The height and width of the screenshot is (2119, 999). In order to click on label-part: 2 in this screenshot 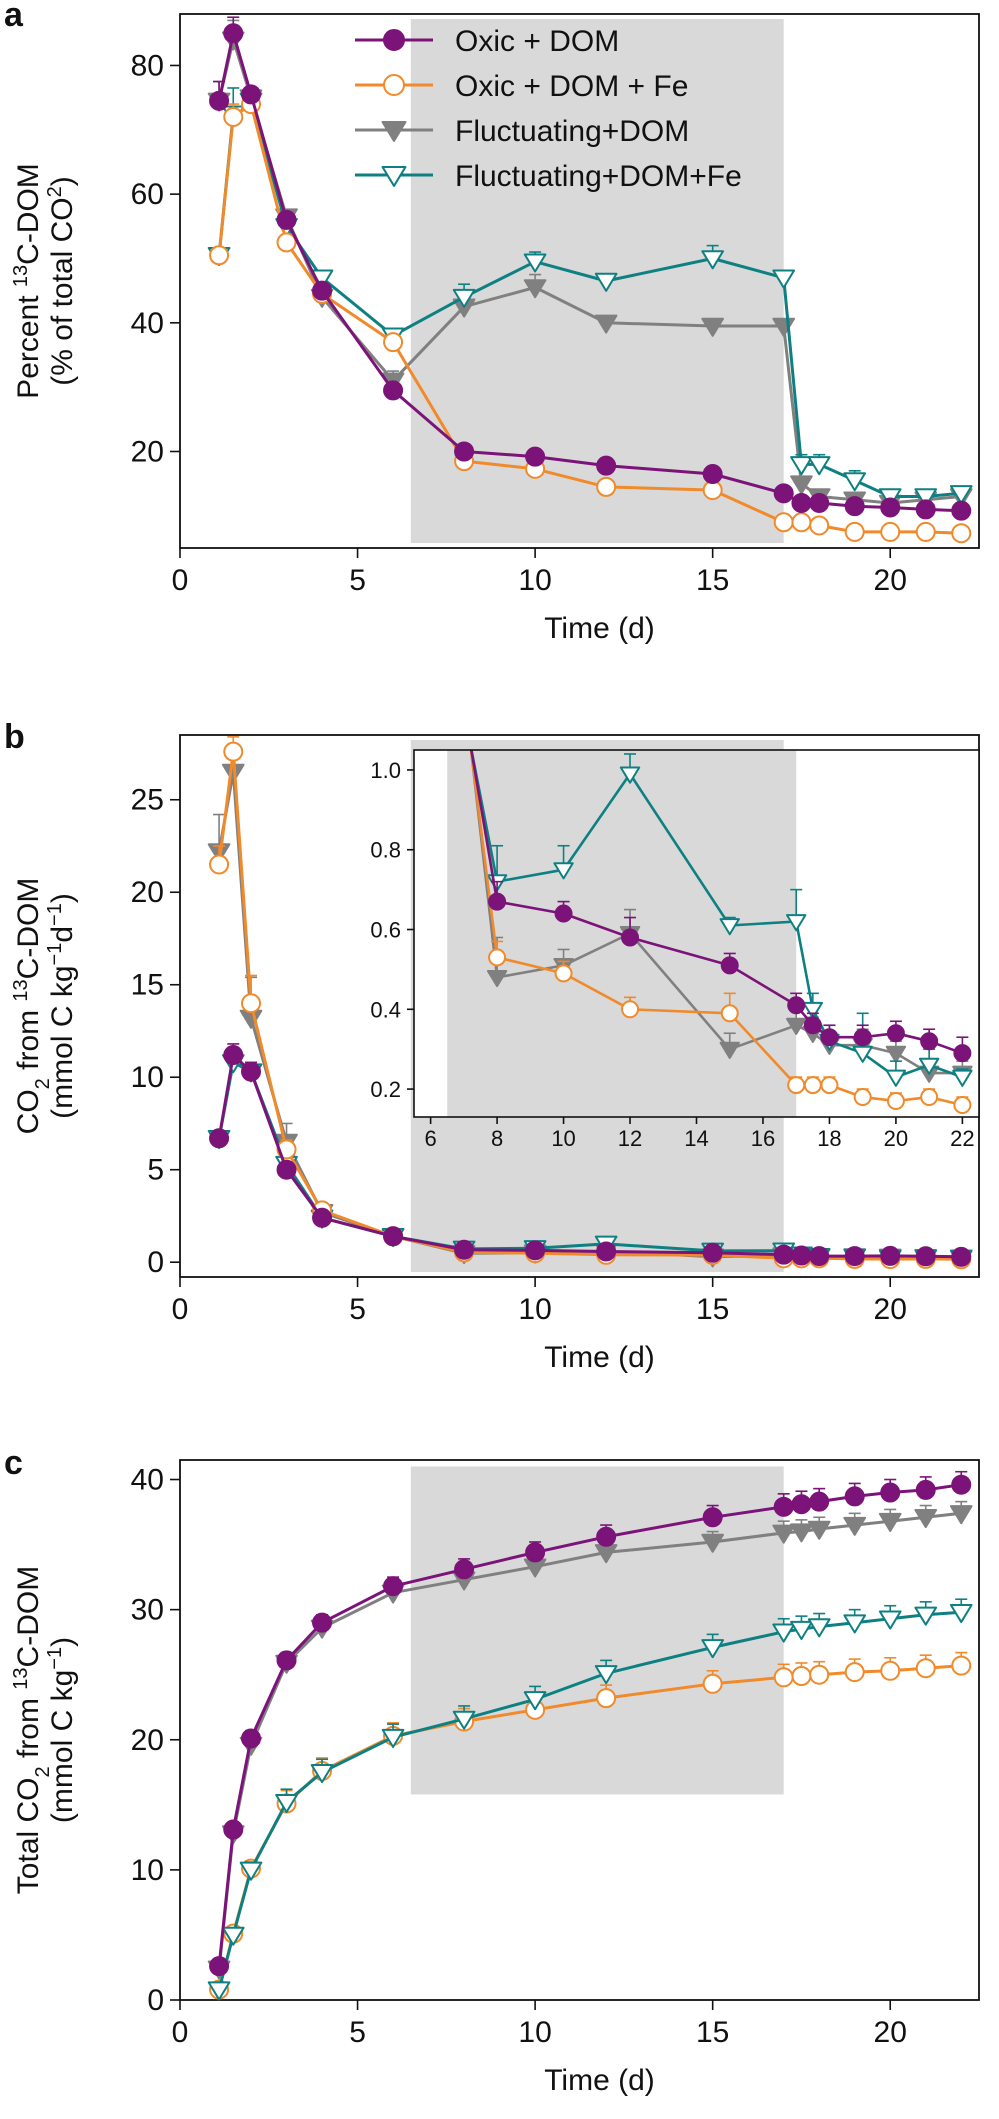, I will do `click(55, 191)`.